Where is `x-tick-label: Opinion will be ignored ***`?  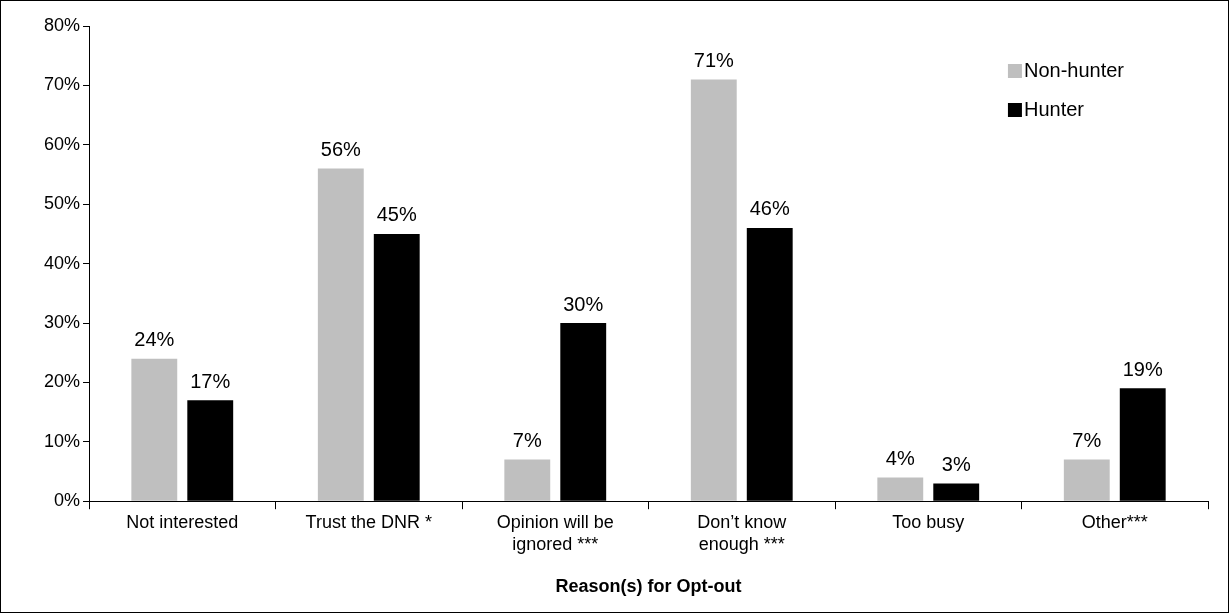
x-tick-label: Opinion will be ignored *** is located at coordinates (555, 532).